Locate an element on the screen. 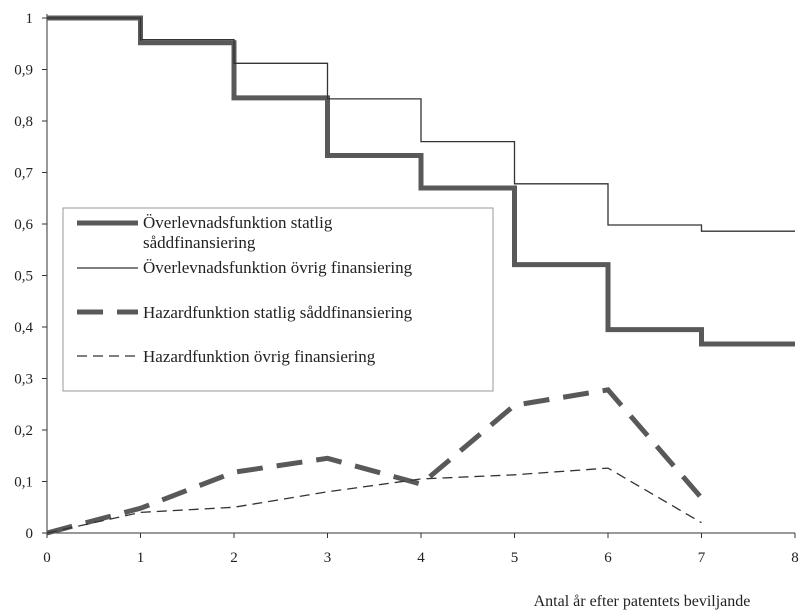 This screenshot has height=612, width=800. y-tick-label: 0,4 is located at coordinates (23, 328).